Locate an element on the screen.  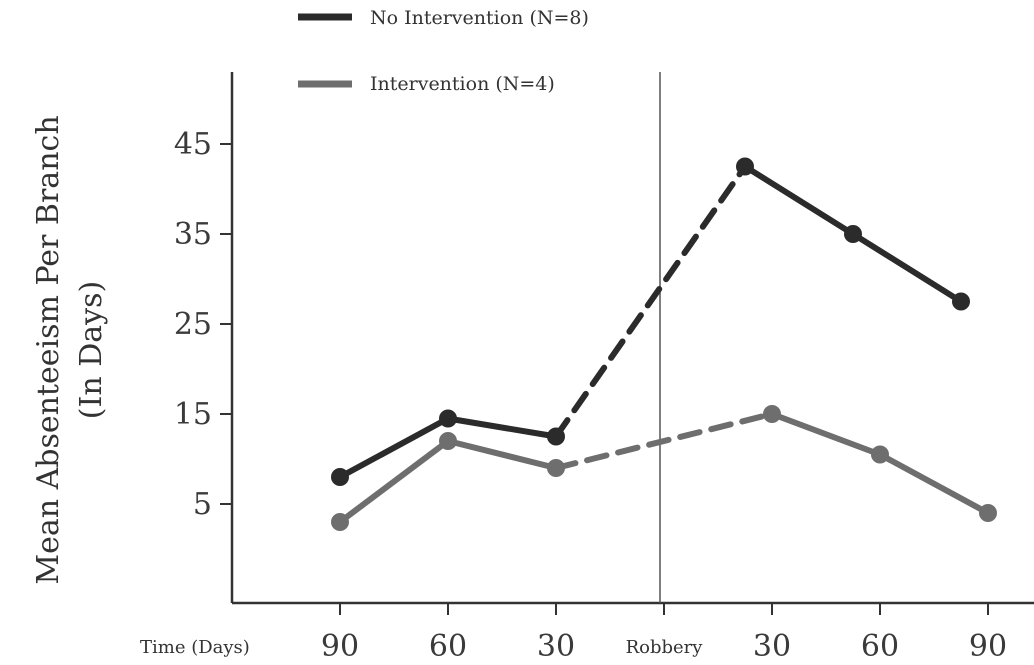
x-axis-label: Time (Days) is located at coordinates (195, 647).